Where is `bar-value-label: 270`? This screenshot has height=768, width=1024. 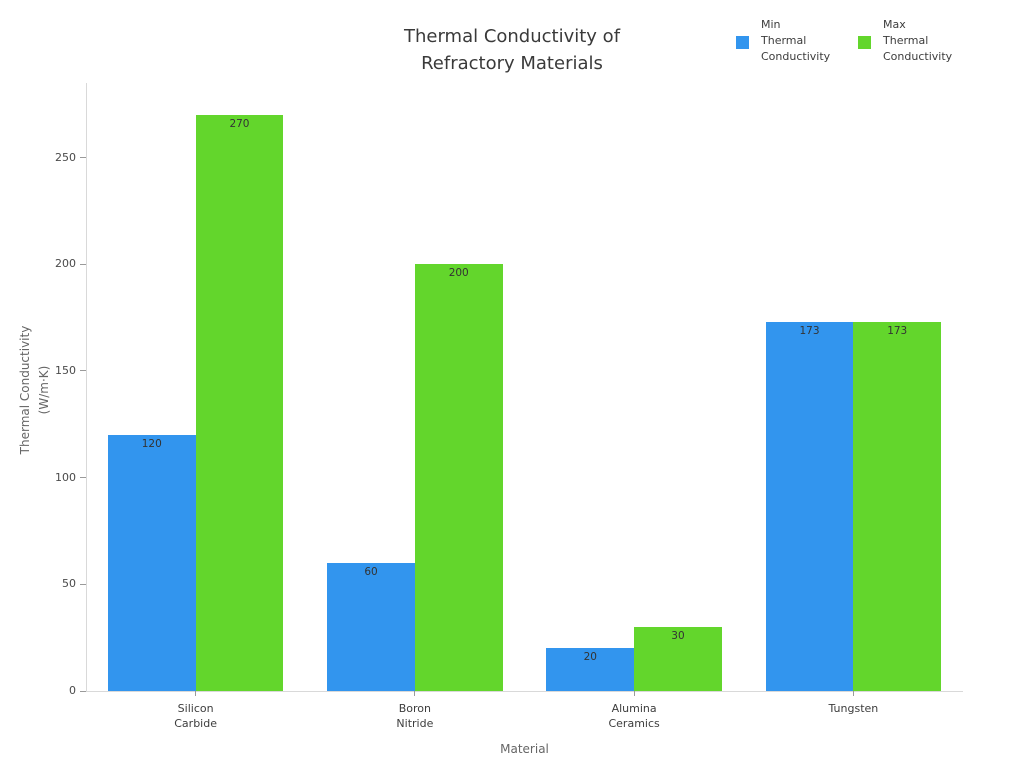 bar-value-label: 270 is located at coordinates (239, 123).